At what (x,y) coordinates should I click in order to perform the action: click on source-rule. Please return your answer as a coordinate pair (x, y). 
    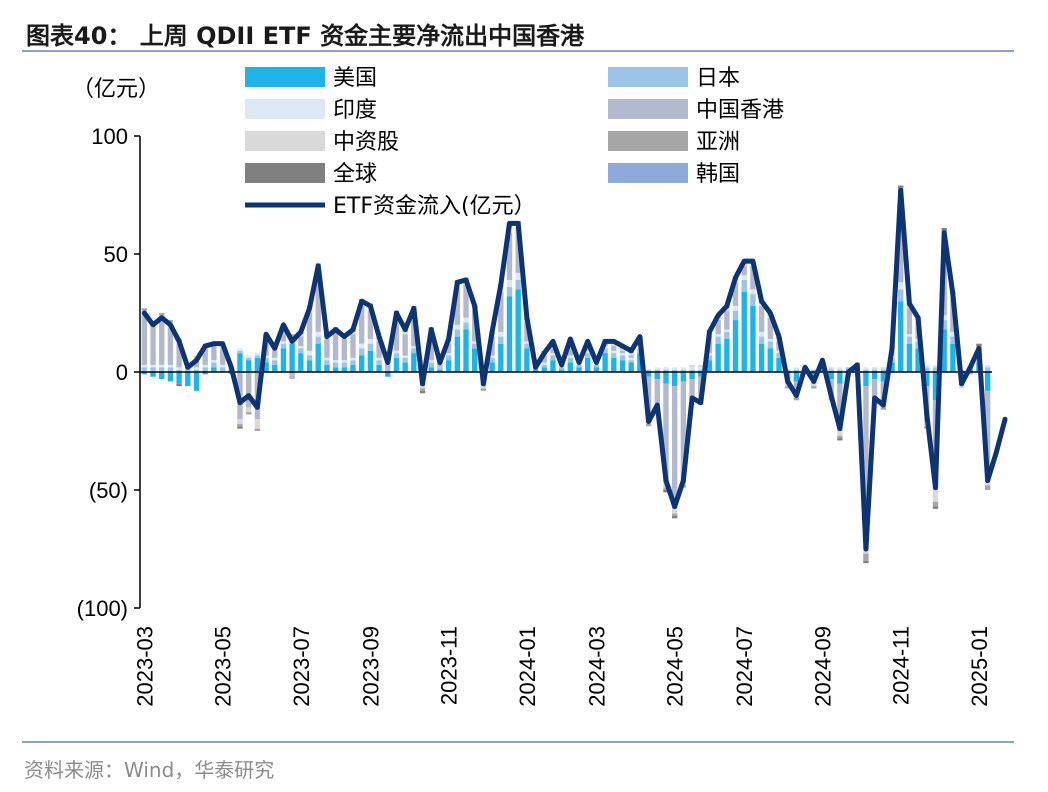
    Looking at the image, I should click on (518, 742).